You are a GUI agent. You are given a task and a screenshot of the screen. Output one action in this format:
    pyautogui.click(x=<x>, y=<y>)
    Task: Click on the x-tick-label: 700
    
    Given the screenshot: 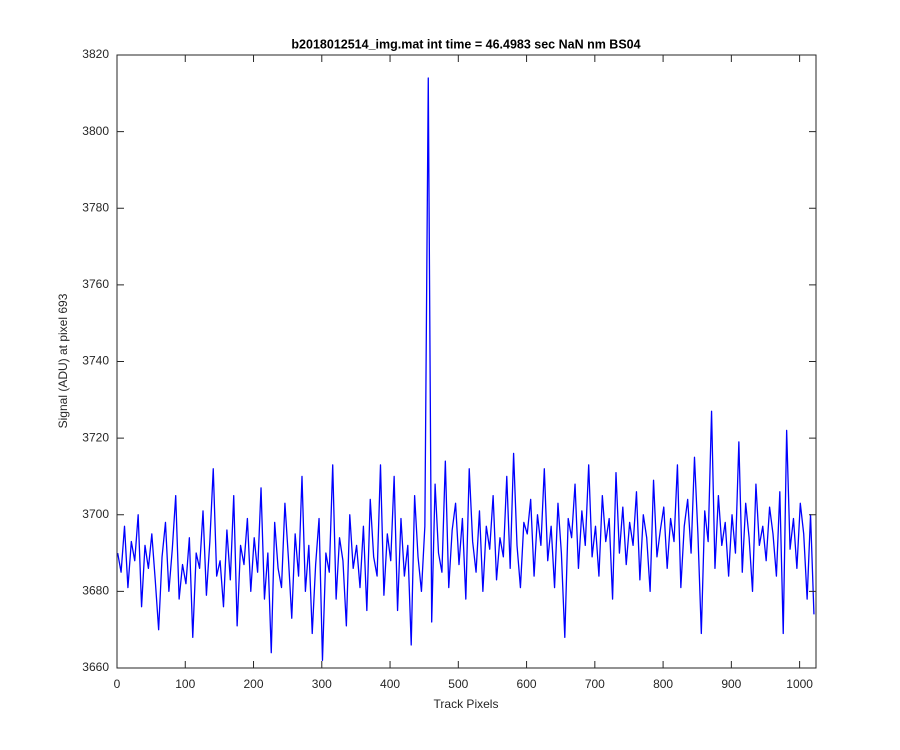 What is the action you would take?
    pyautogui.click(x=595, y=684)
    